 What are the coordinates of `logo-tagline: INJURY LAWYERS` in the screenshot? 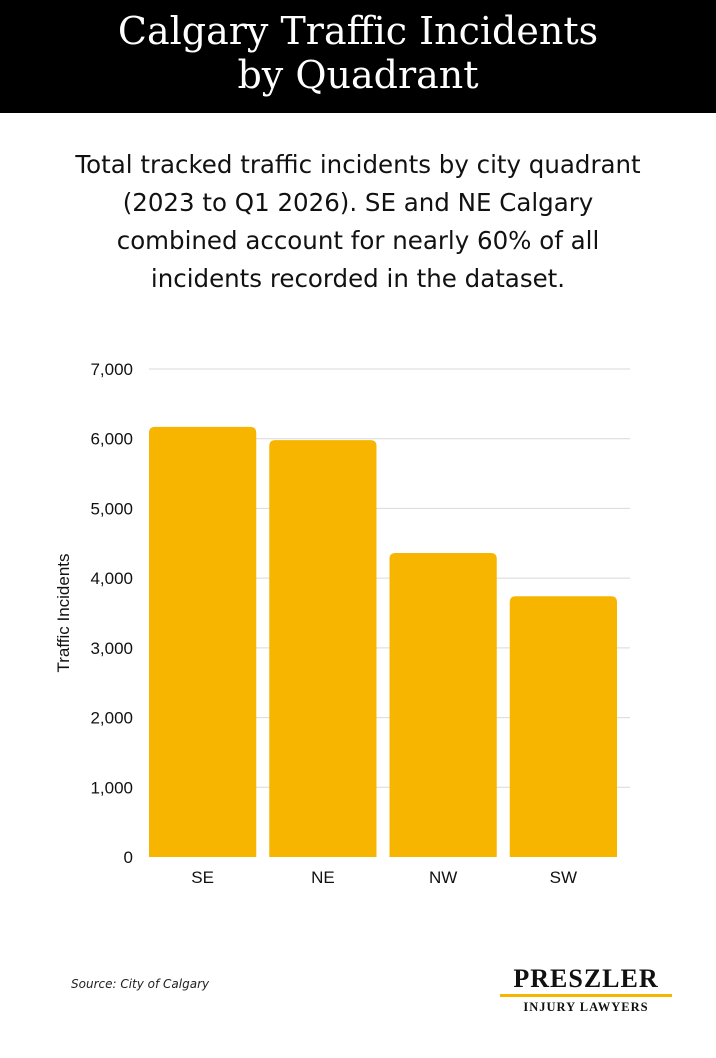 It's located at (586, 1007).